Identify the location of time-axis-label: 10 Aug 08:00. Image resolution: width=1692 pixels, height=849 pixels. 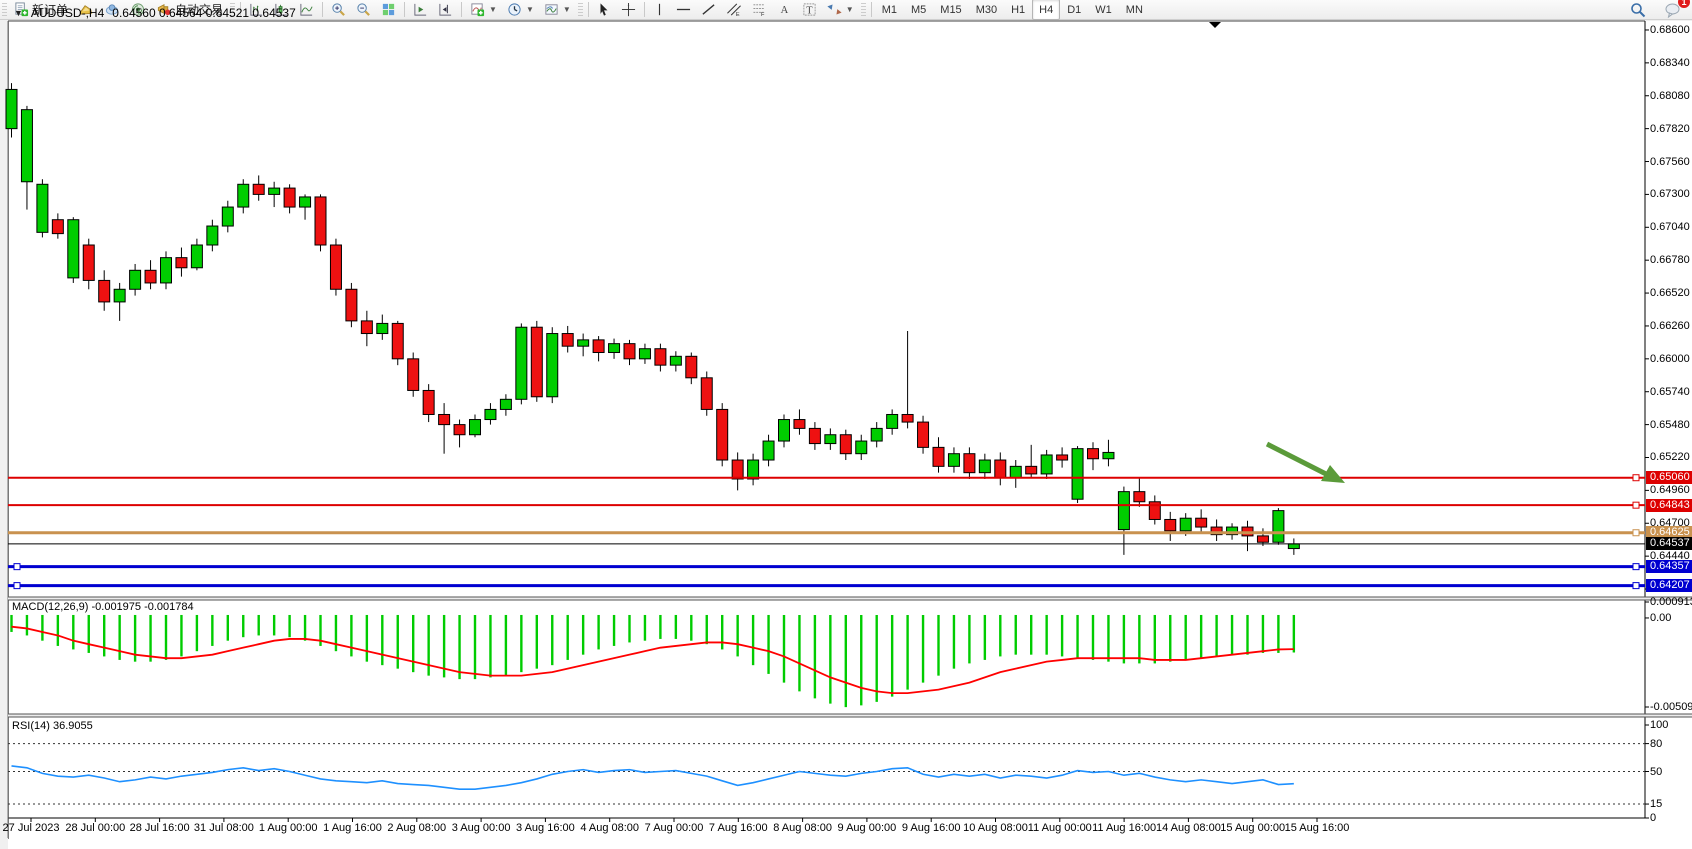
(995, 828).